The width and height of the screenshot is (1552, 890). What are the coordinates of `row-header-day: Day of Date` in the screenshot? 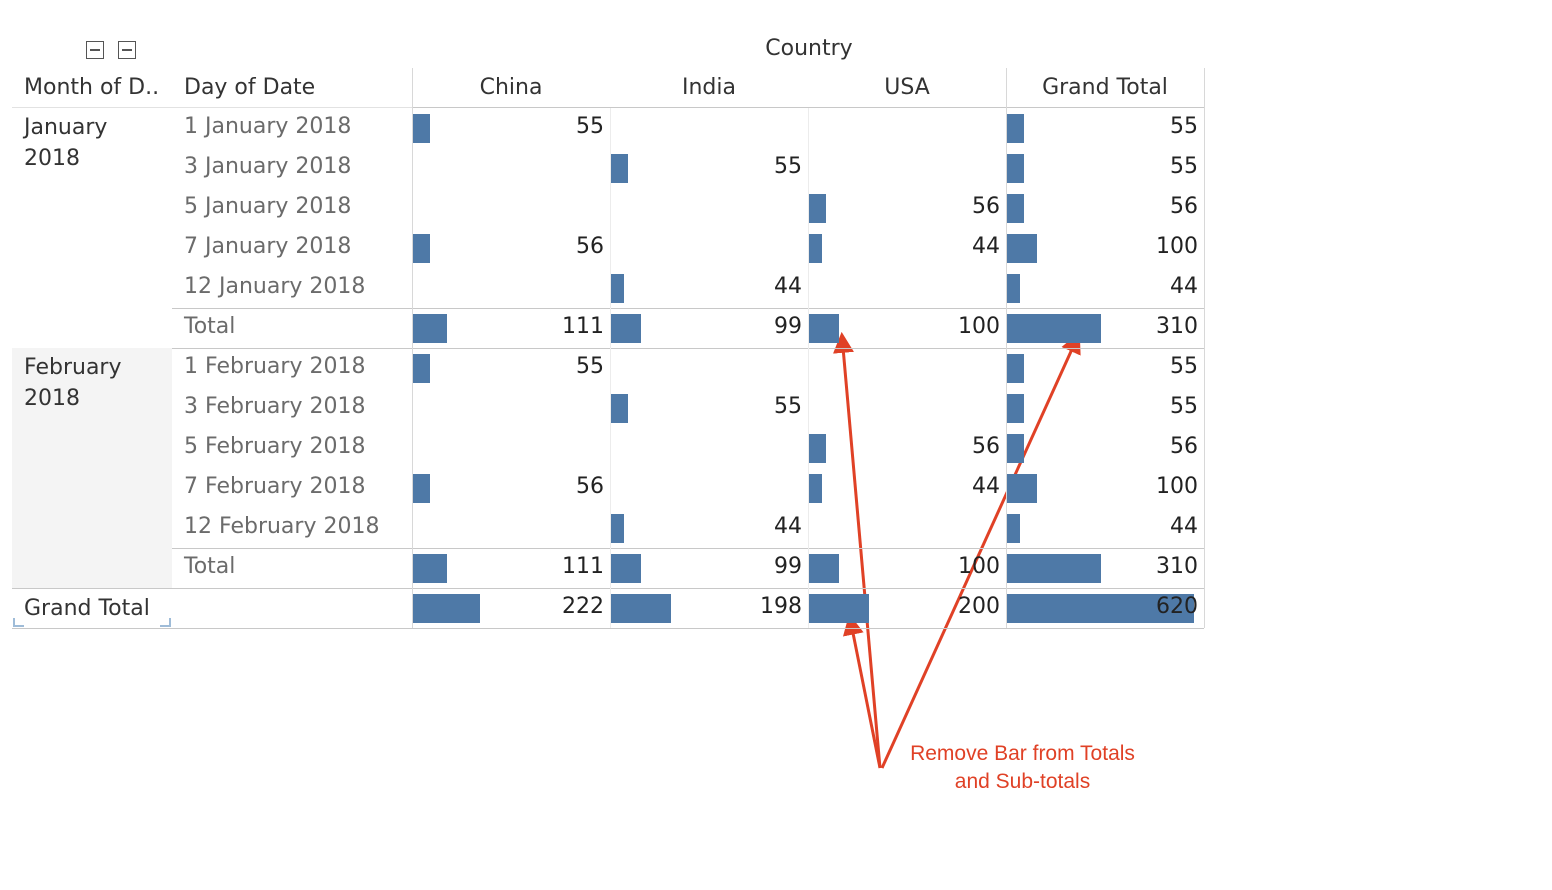 It's located at (250, 87).